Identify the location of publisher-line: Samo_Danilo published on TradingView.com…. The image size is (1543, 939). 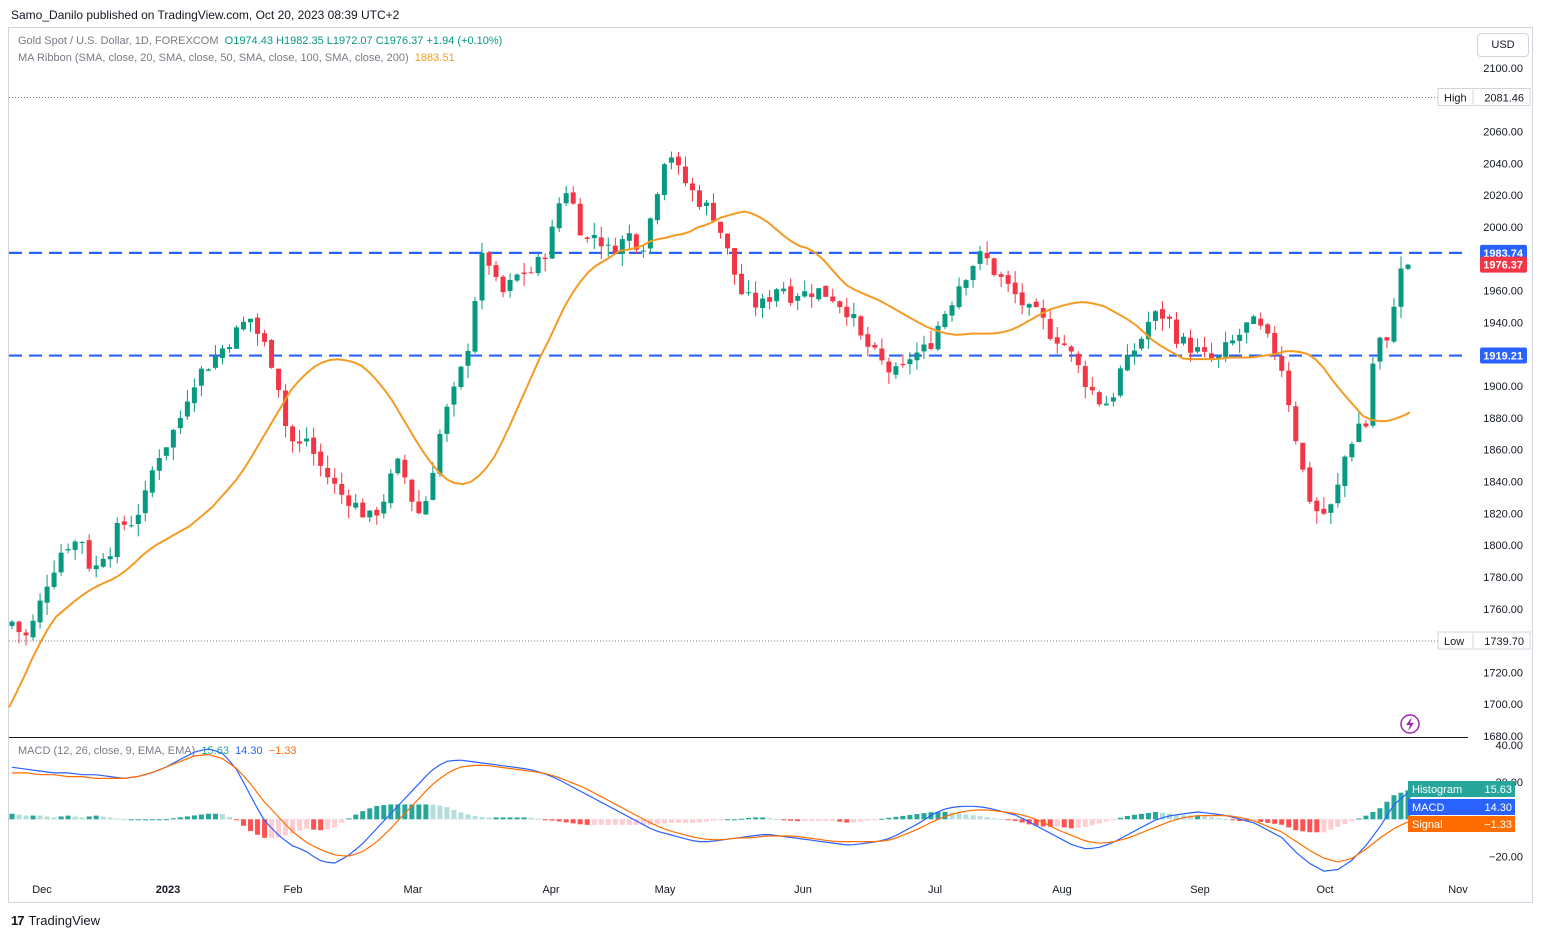
(205, 15).